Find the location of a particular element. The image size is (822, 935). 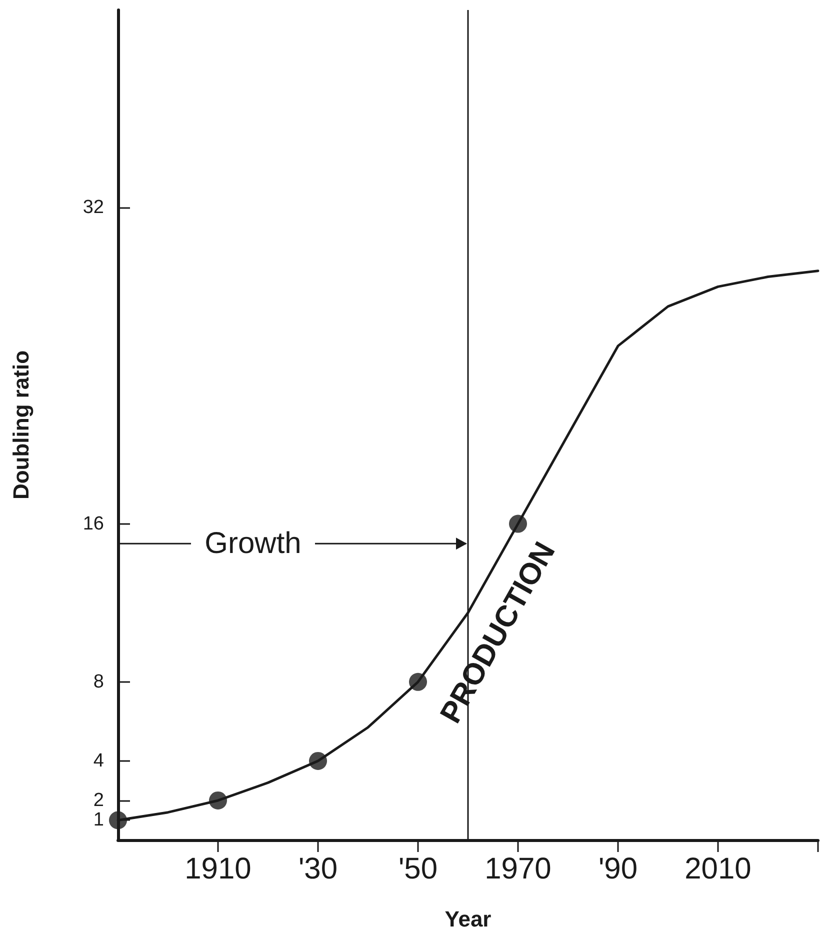

y-tick-label: 4 is located at coordinates (98, 761).